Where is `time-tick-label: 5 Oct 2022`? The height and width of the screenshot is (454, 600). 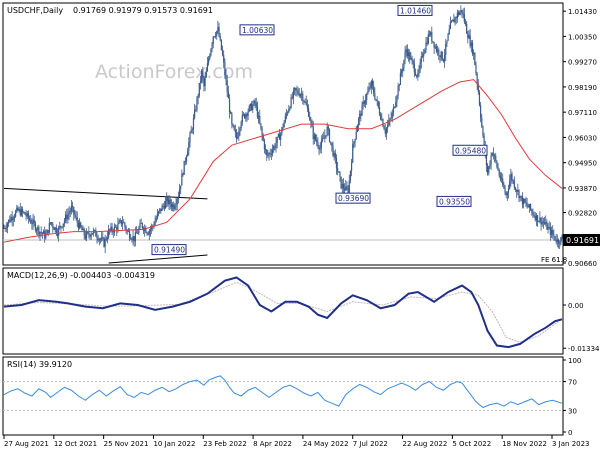 time-tick-label: 5 Oct 2022 is located at coordinates (471, 444).